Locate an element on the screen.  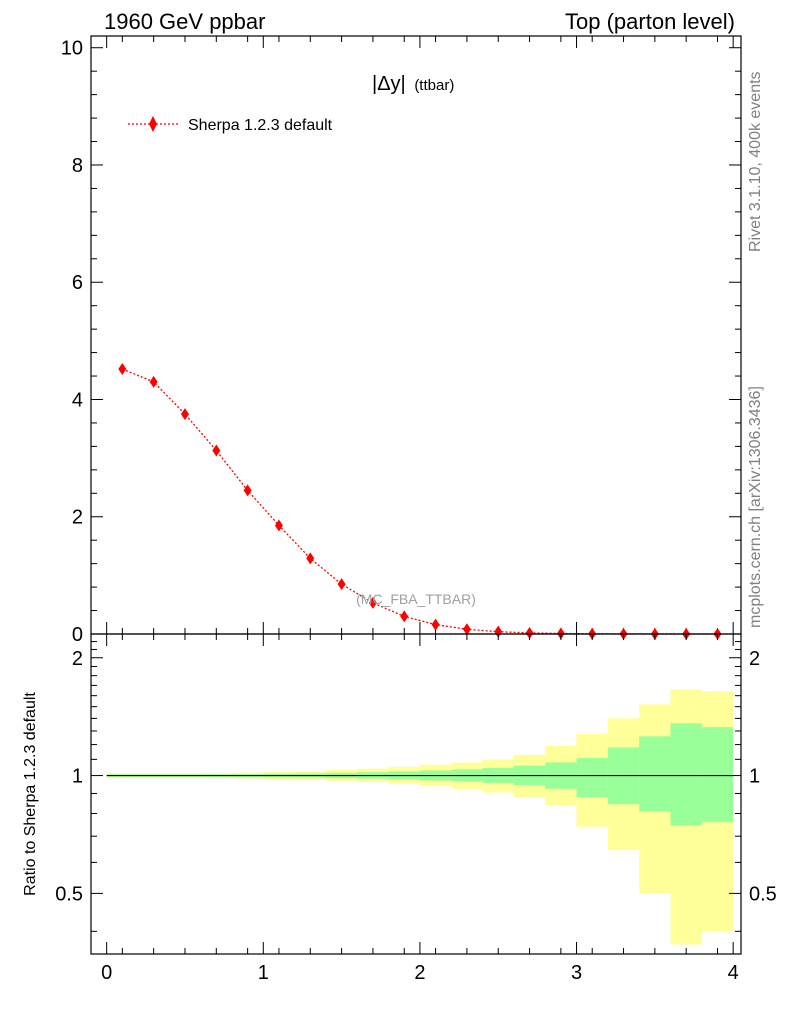
plot-title: |Δy| (ttbar) is located at coordinates (413, 84).